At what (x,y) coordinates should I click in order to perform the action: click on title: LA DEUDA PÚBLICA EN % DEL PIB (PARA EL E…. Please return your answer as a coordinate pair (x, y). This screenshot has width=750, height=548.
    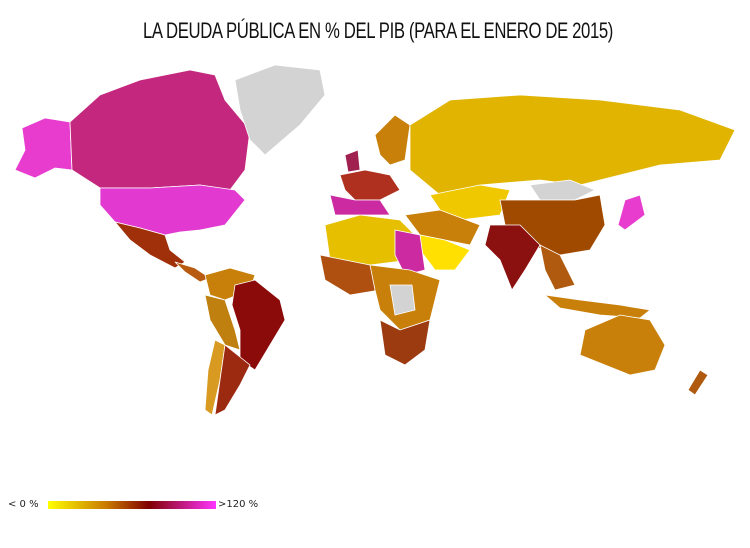
    Looking at the image, I should click on (378, 30).